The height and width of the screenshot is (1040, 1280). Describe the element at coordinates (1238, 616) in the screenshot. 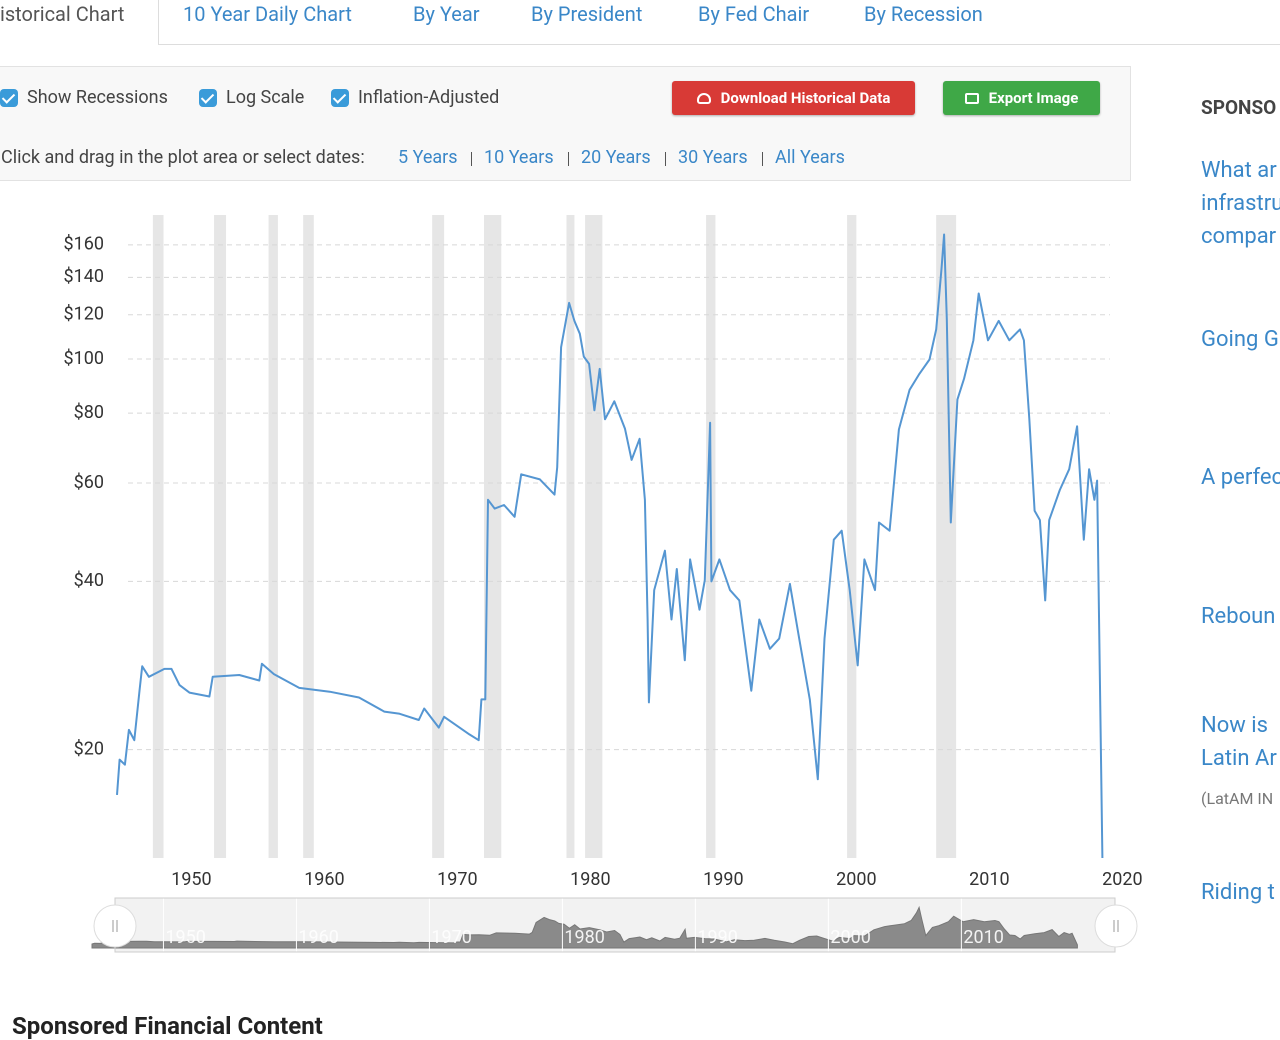

I see `sidebar-link: Reboun` at that location.